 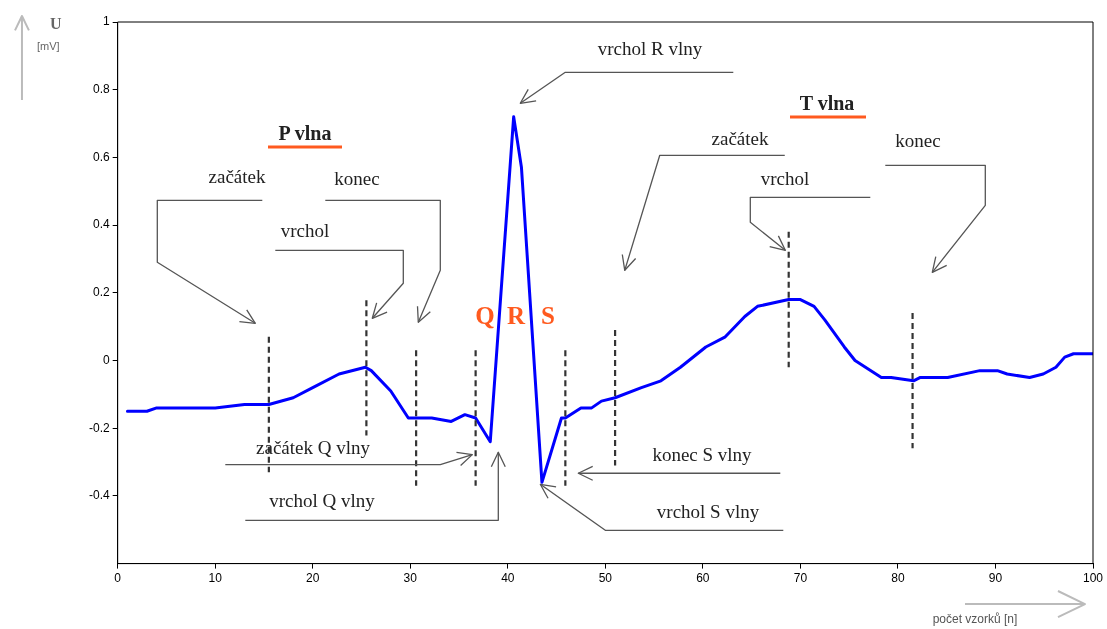 I want to click on annotation: začátek Q vlny, so click(x=313, y=447).